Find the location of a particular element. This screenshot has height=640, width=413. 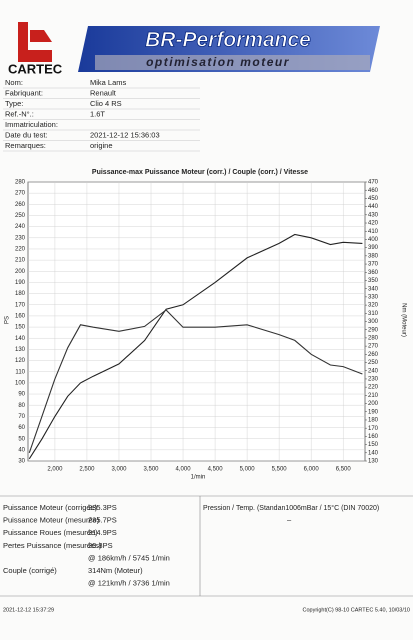

y-tick-label: 260 is located at coordinates (20, 205).